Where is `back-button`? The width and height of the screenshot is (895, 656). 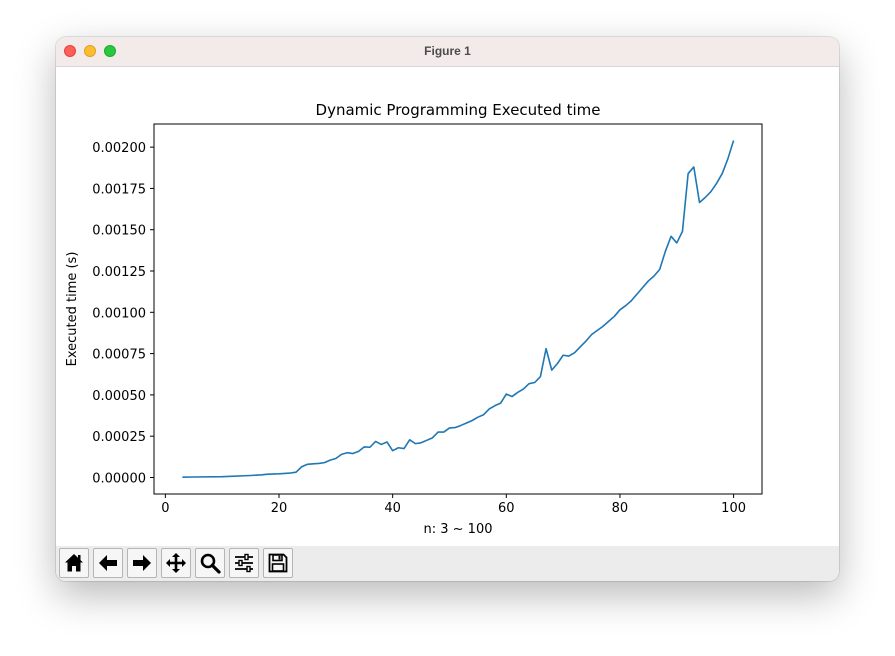 back-button is located at coordinates (108, 563).